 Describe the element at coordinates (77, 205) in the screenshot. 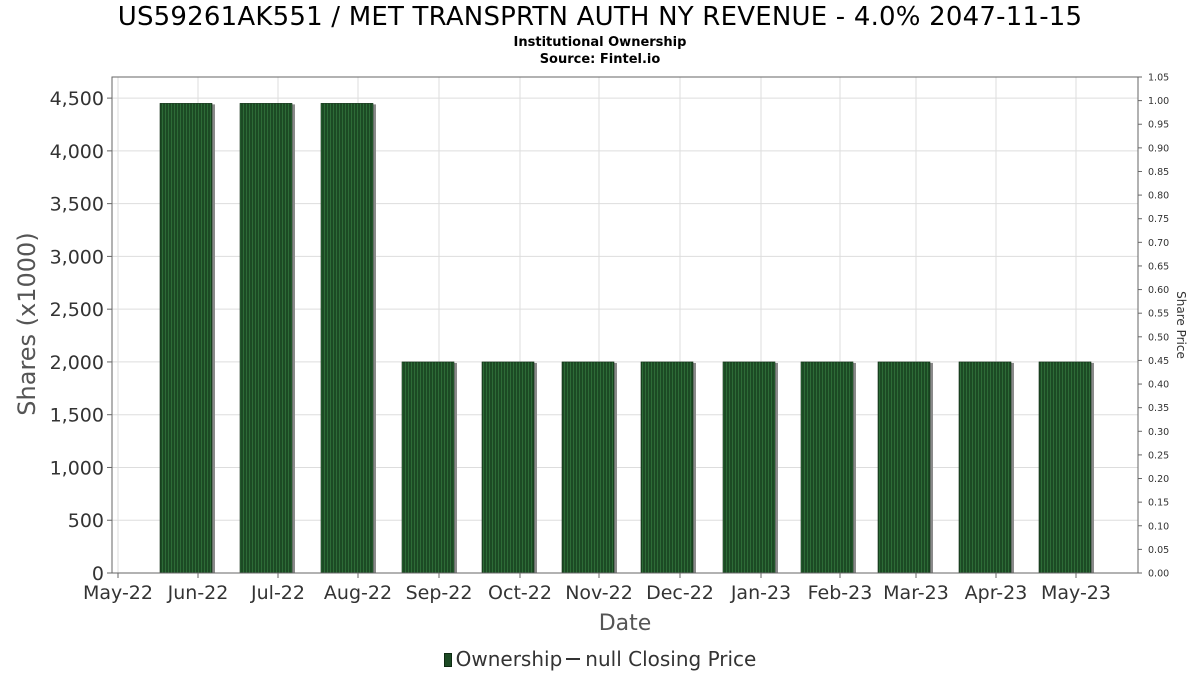

I see `y-tick-label: 3,500` at that location.